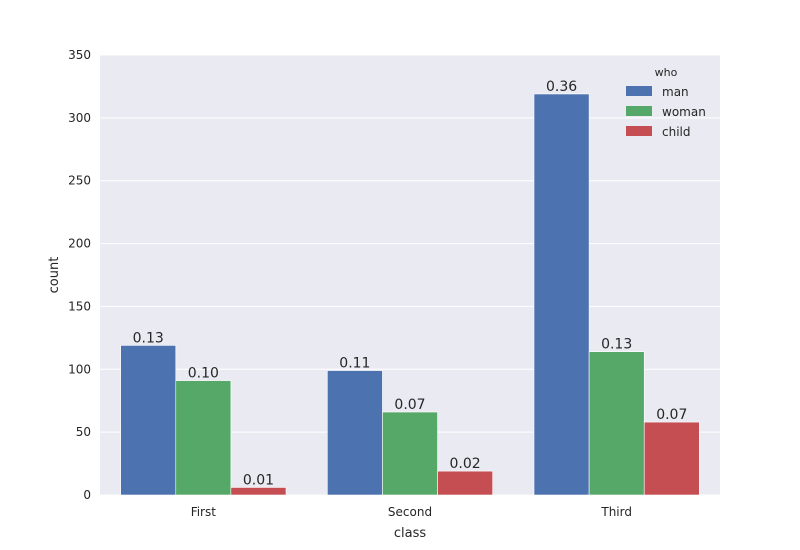  Describe the element at coordinates (684, 112) in the screenshot. I see `legend-label-woman: woman` at that location.